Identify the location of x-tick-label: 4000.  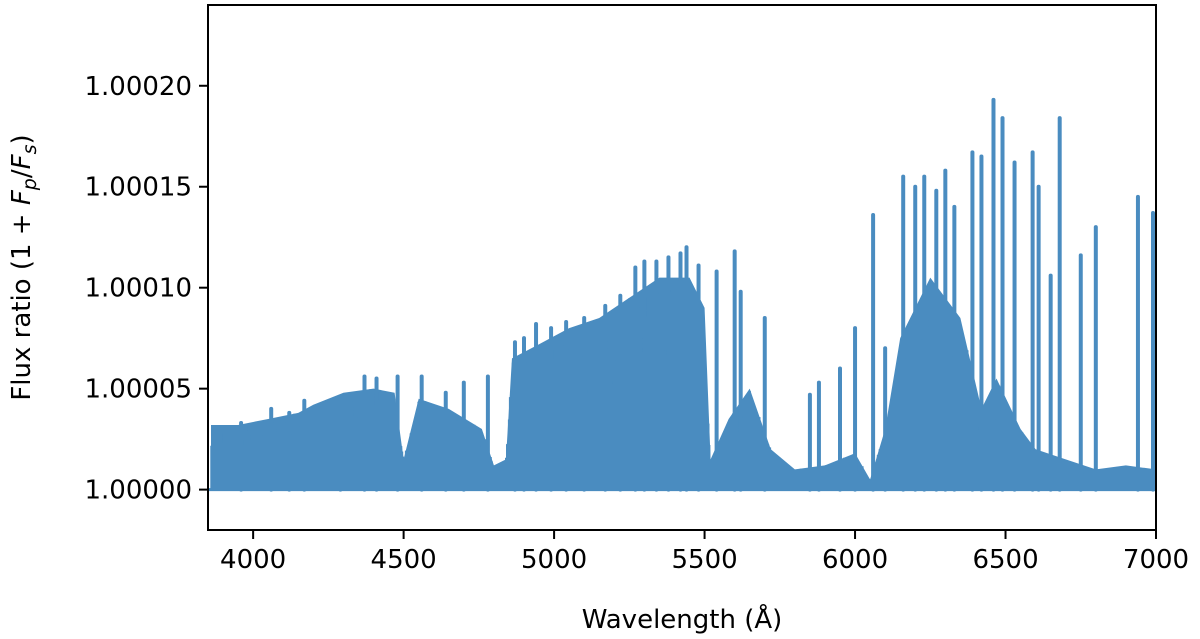
(253, 560).